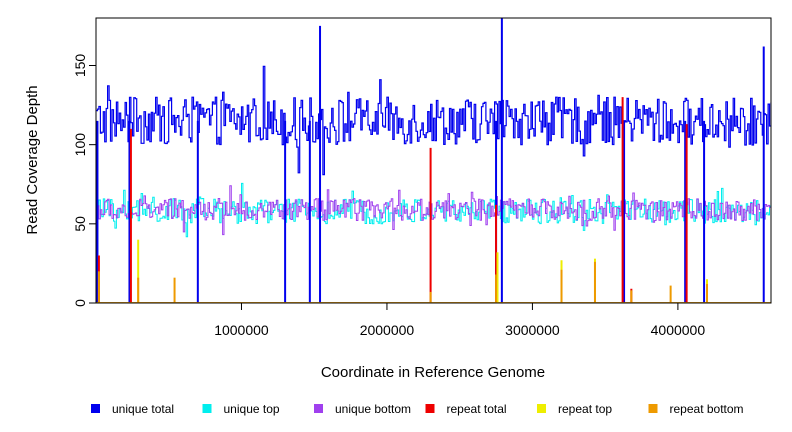 This screenshot has height=432, width=792. What do you see at coordinates (387, 330) in the screenshot?
I see `x-tick-label: 2000000` at bounding box center [387, 330].